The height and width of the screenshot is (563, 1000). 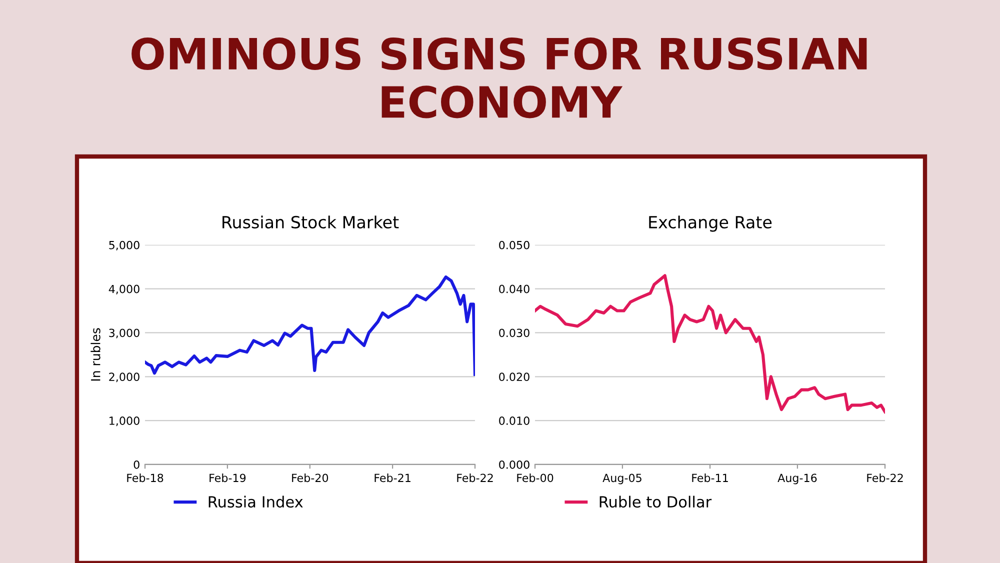 I want to click on text: OMINOUS SIGNS FOR RUSSIAN ECONOMY, so click(x=499, y=77).